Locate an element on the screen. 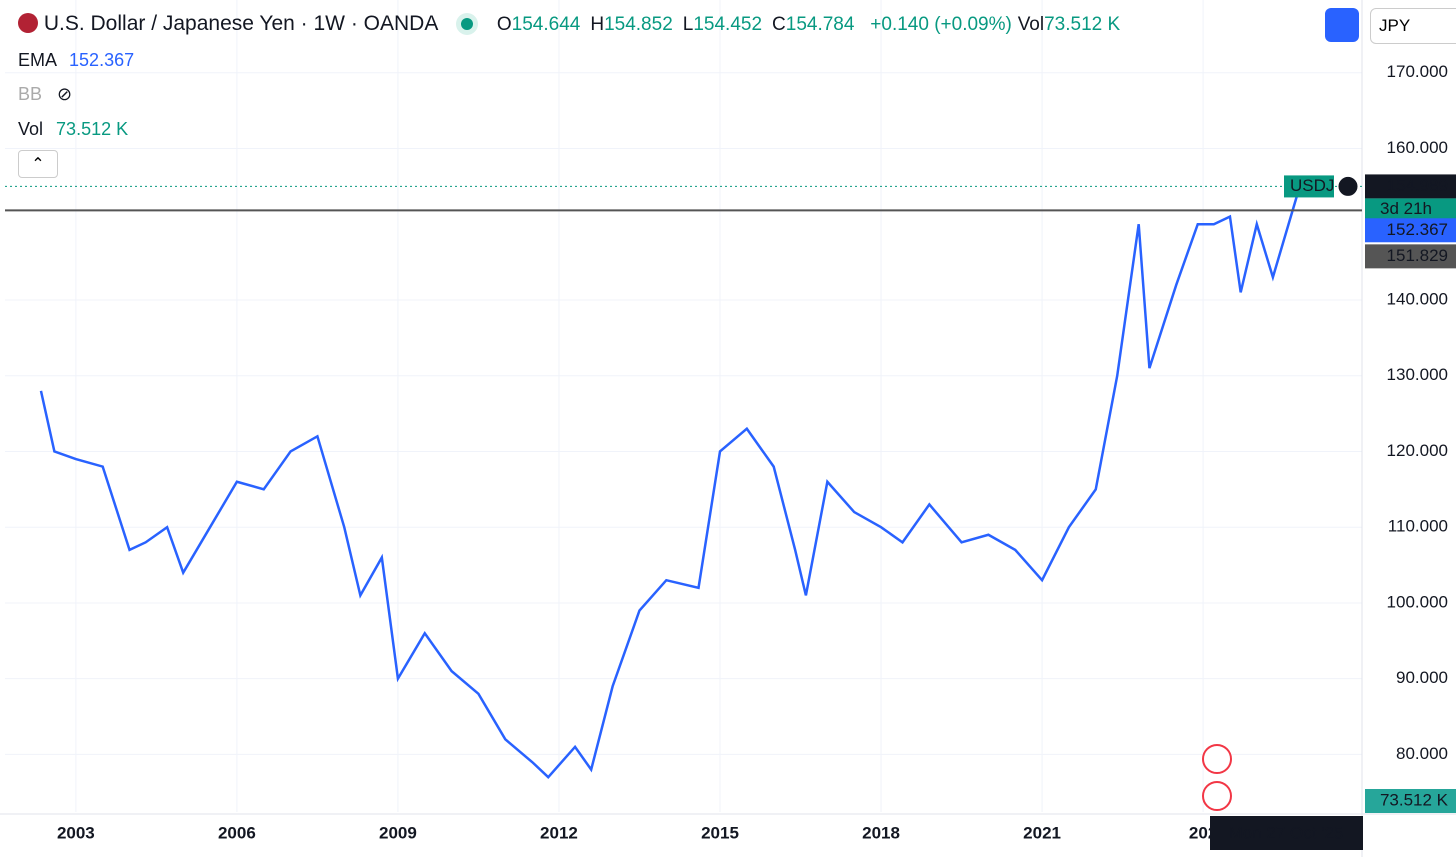  x-tick-label: 2018 is located at coordinates (881, 832).